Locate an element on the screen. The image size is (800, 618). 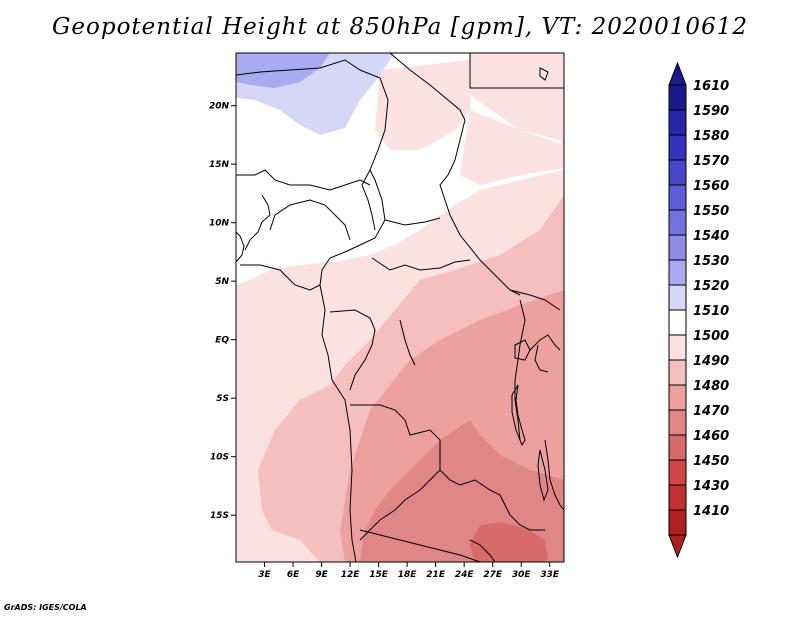
colorbar-label: 1470 is located at coordinates (711, 411).